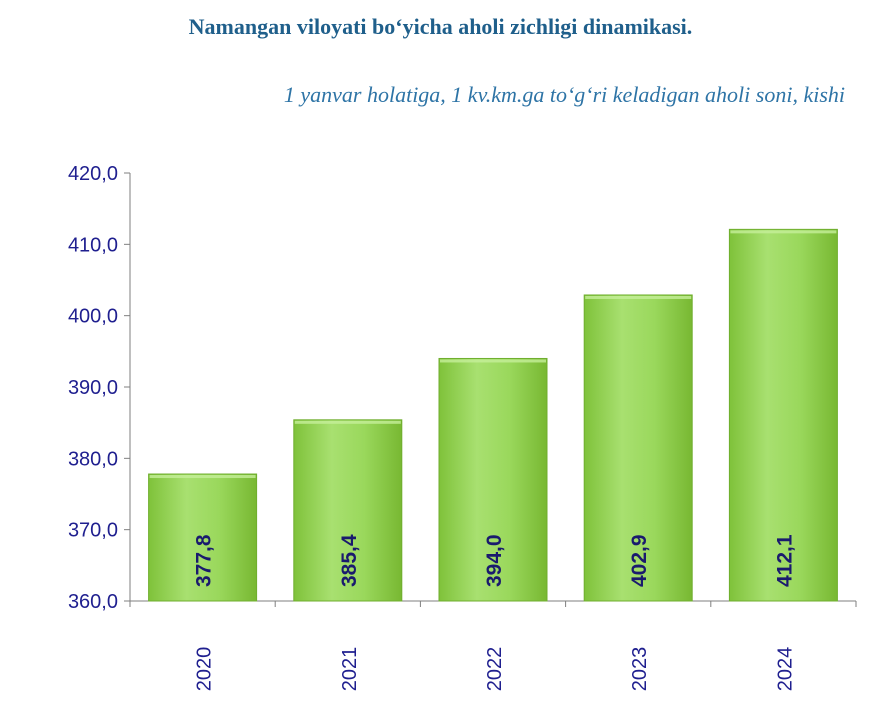 The width and height of the screenshot is (881, 702). Describe the element at coordinates (640, 669) in the screenshot. I see `x-tick-label: 2023` at that location.